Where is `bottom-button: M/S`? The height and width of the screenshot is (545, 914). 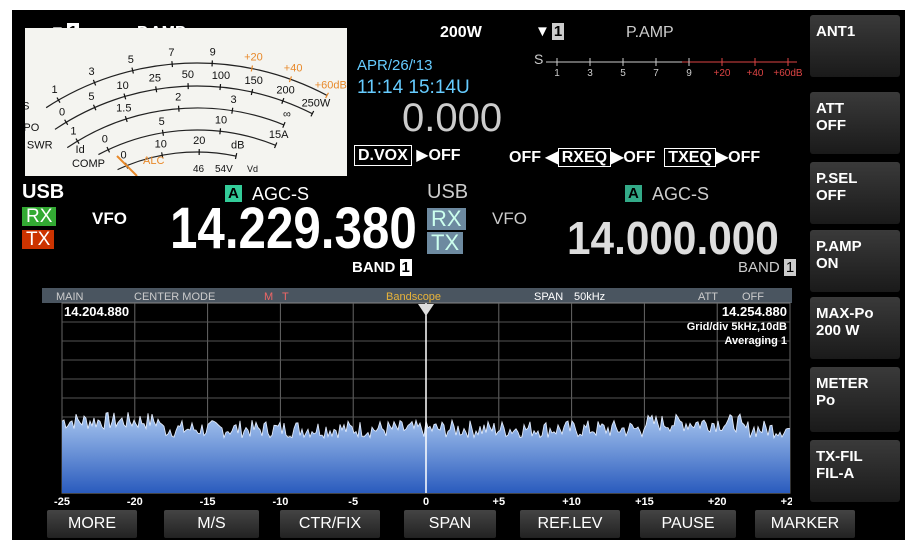 bottom-button: M/S is located at coordinates (211, 524).